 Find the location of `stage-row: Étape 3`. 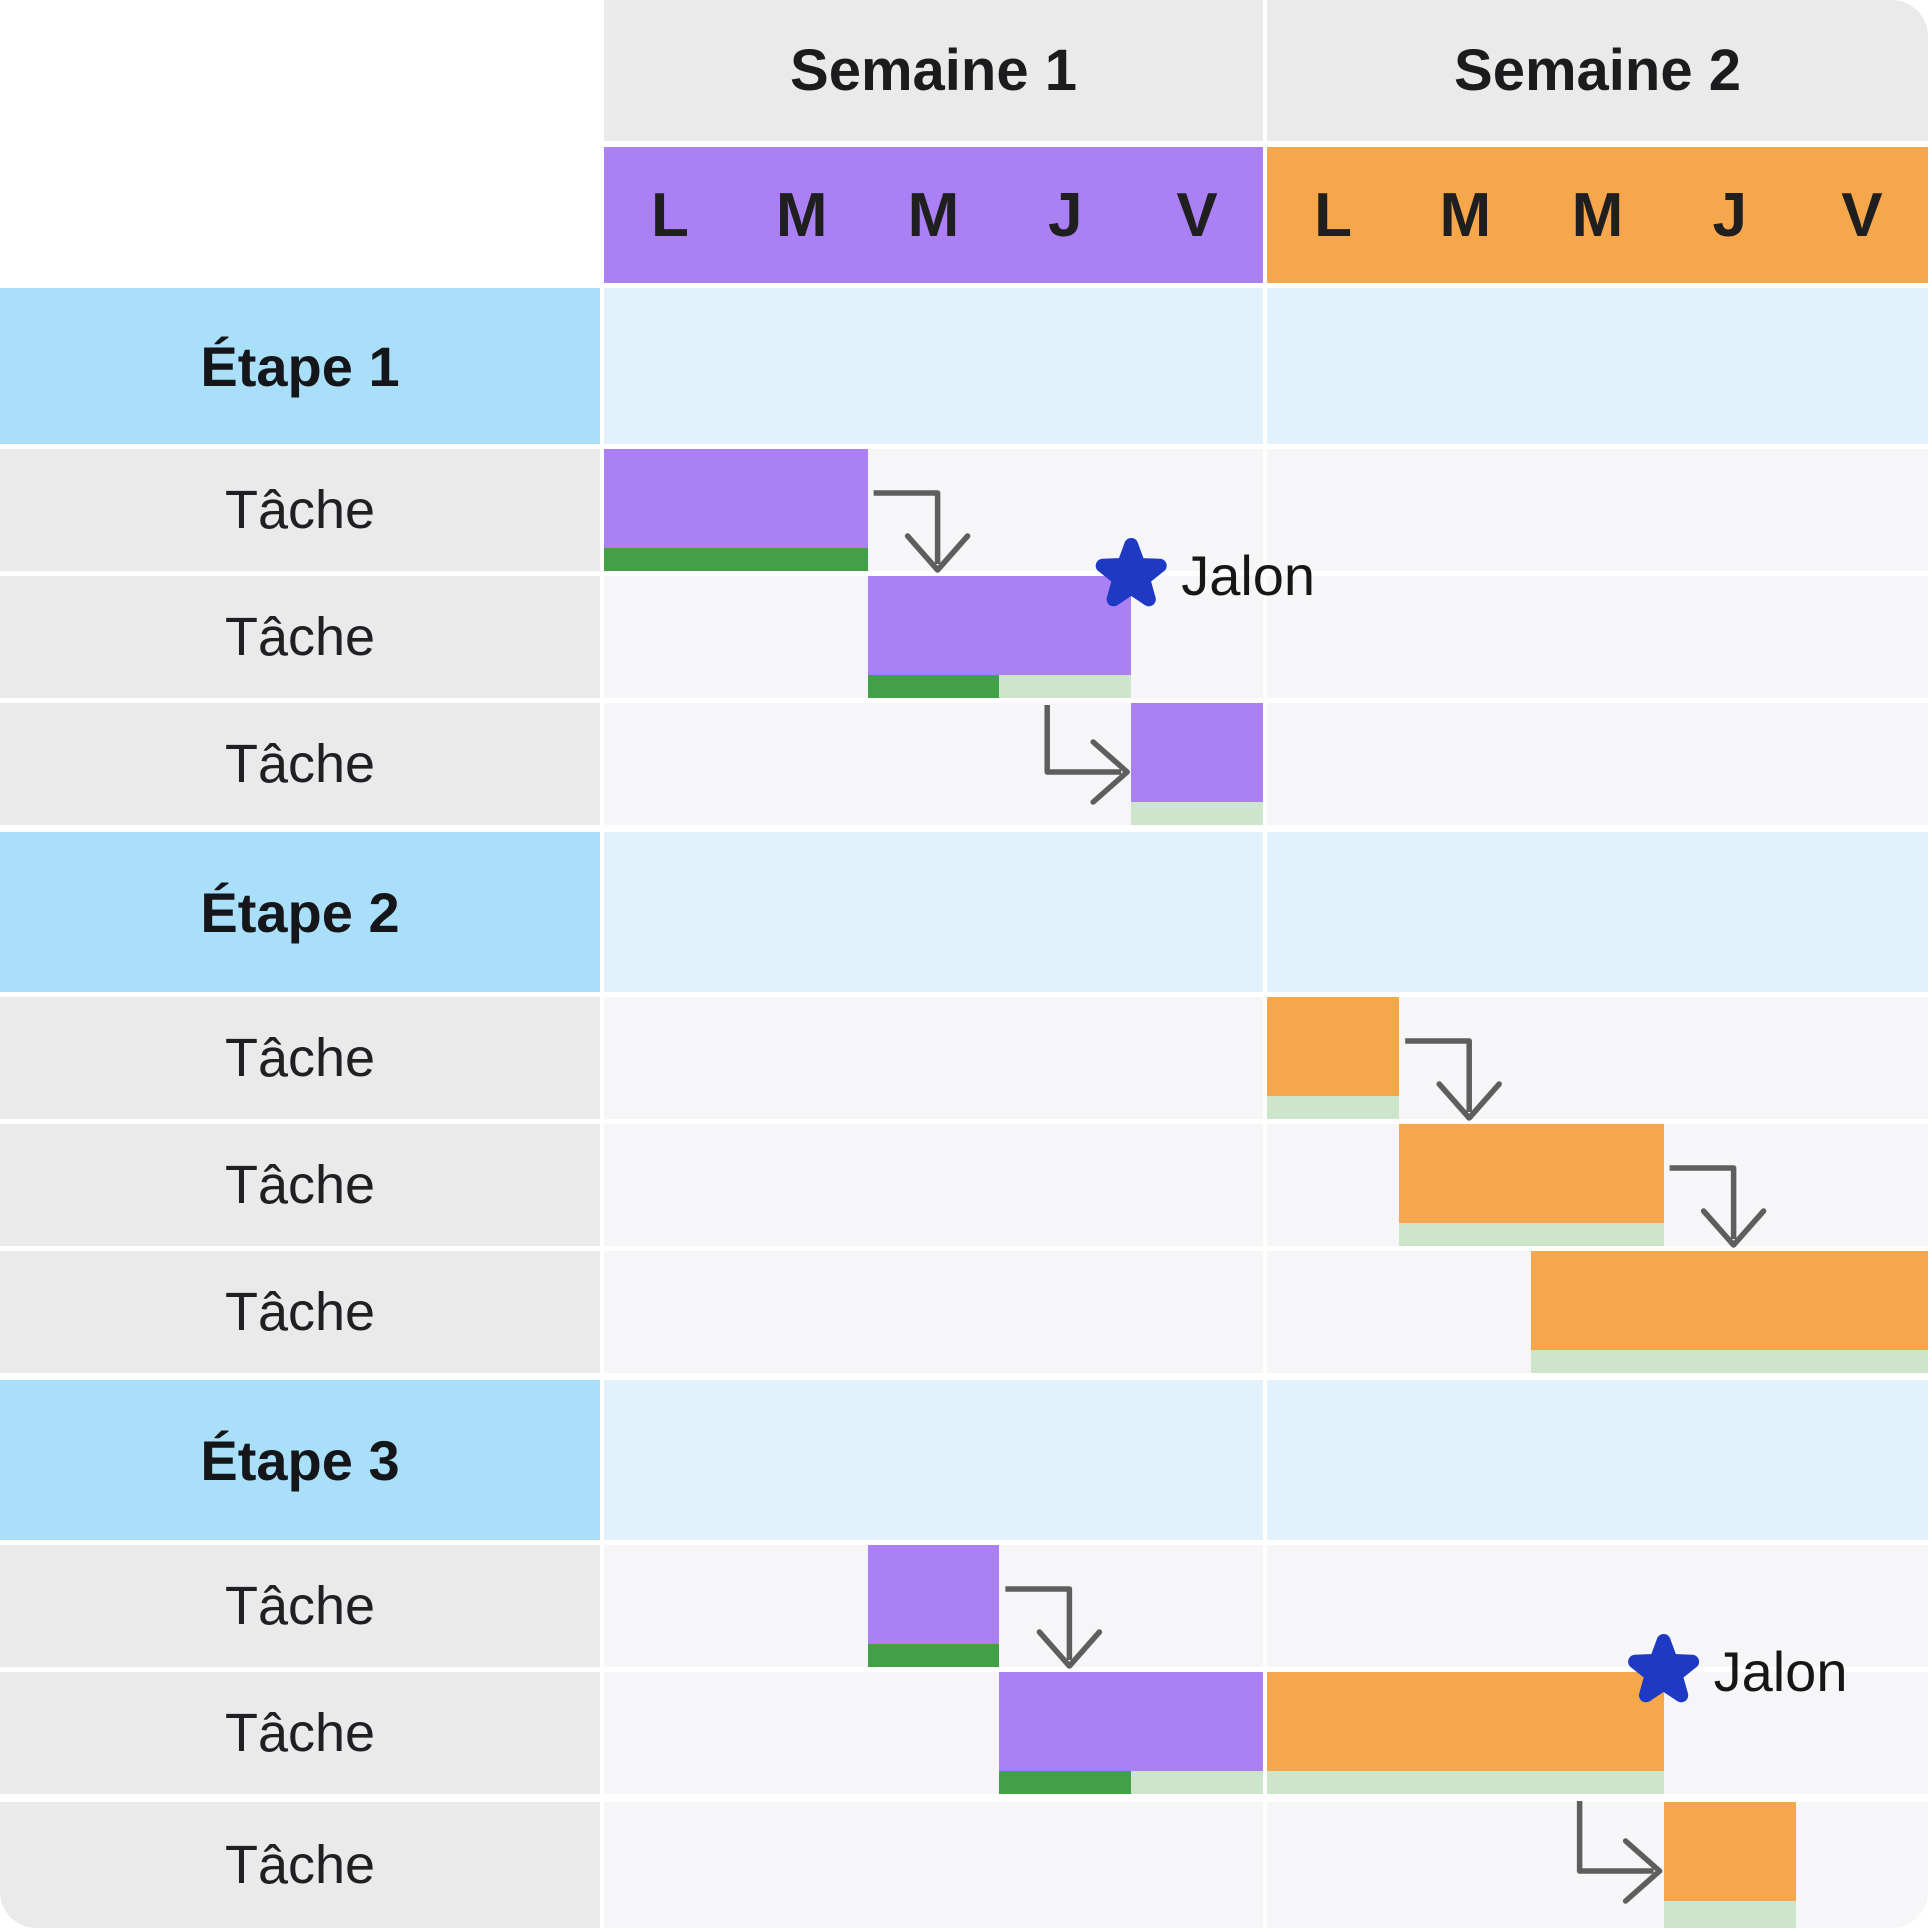

stage-row: Étape 3 is located at coordinates (964, 1460).